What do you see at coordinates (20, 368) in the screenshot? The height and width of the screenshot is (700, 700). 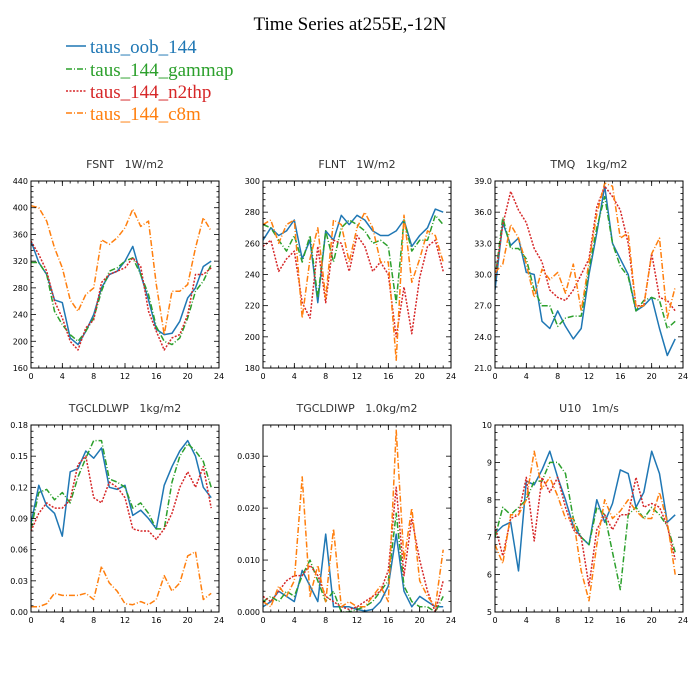 I see `y-tick-label: 160` at bounding box center [20, 368].